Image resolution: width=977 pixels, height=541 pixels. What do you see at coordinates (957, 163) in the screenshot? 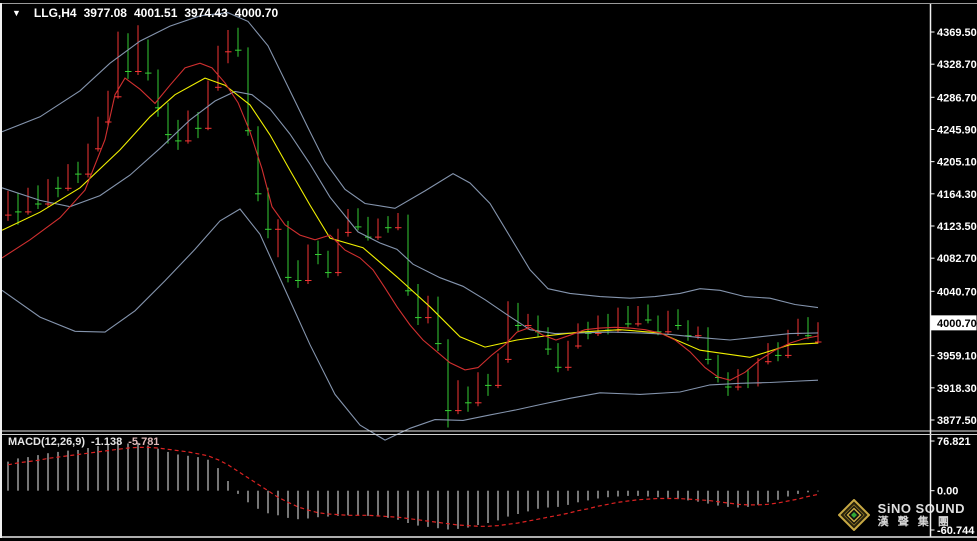
I see `price-axis-label: 4205.10` at bounding box center [957, 163].